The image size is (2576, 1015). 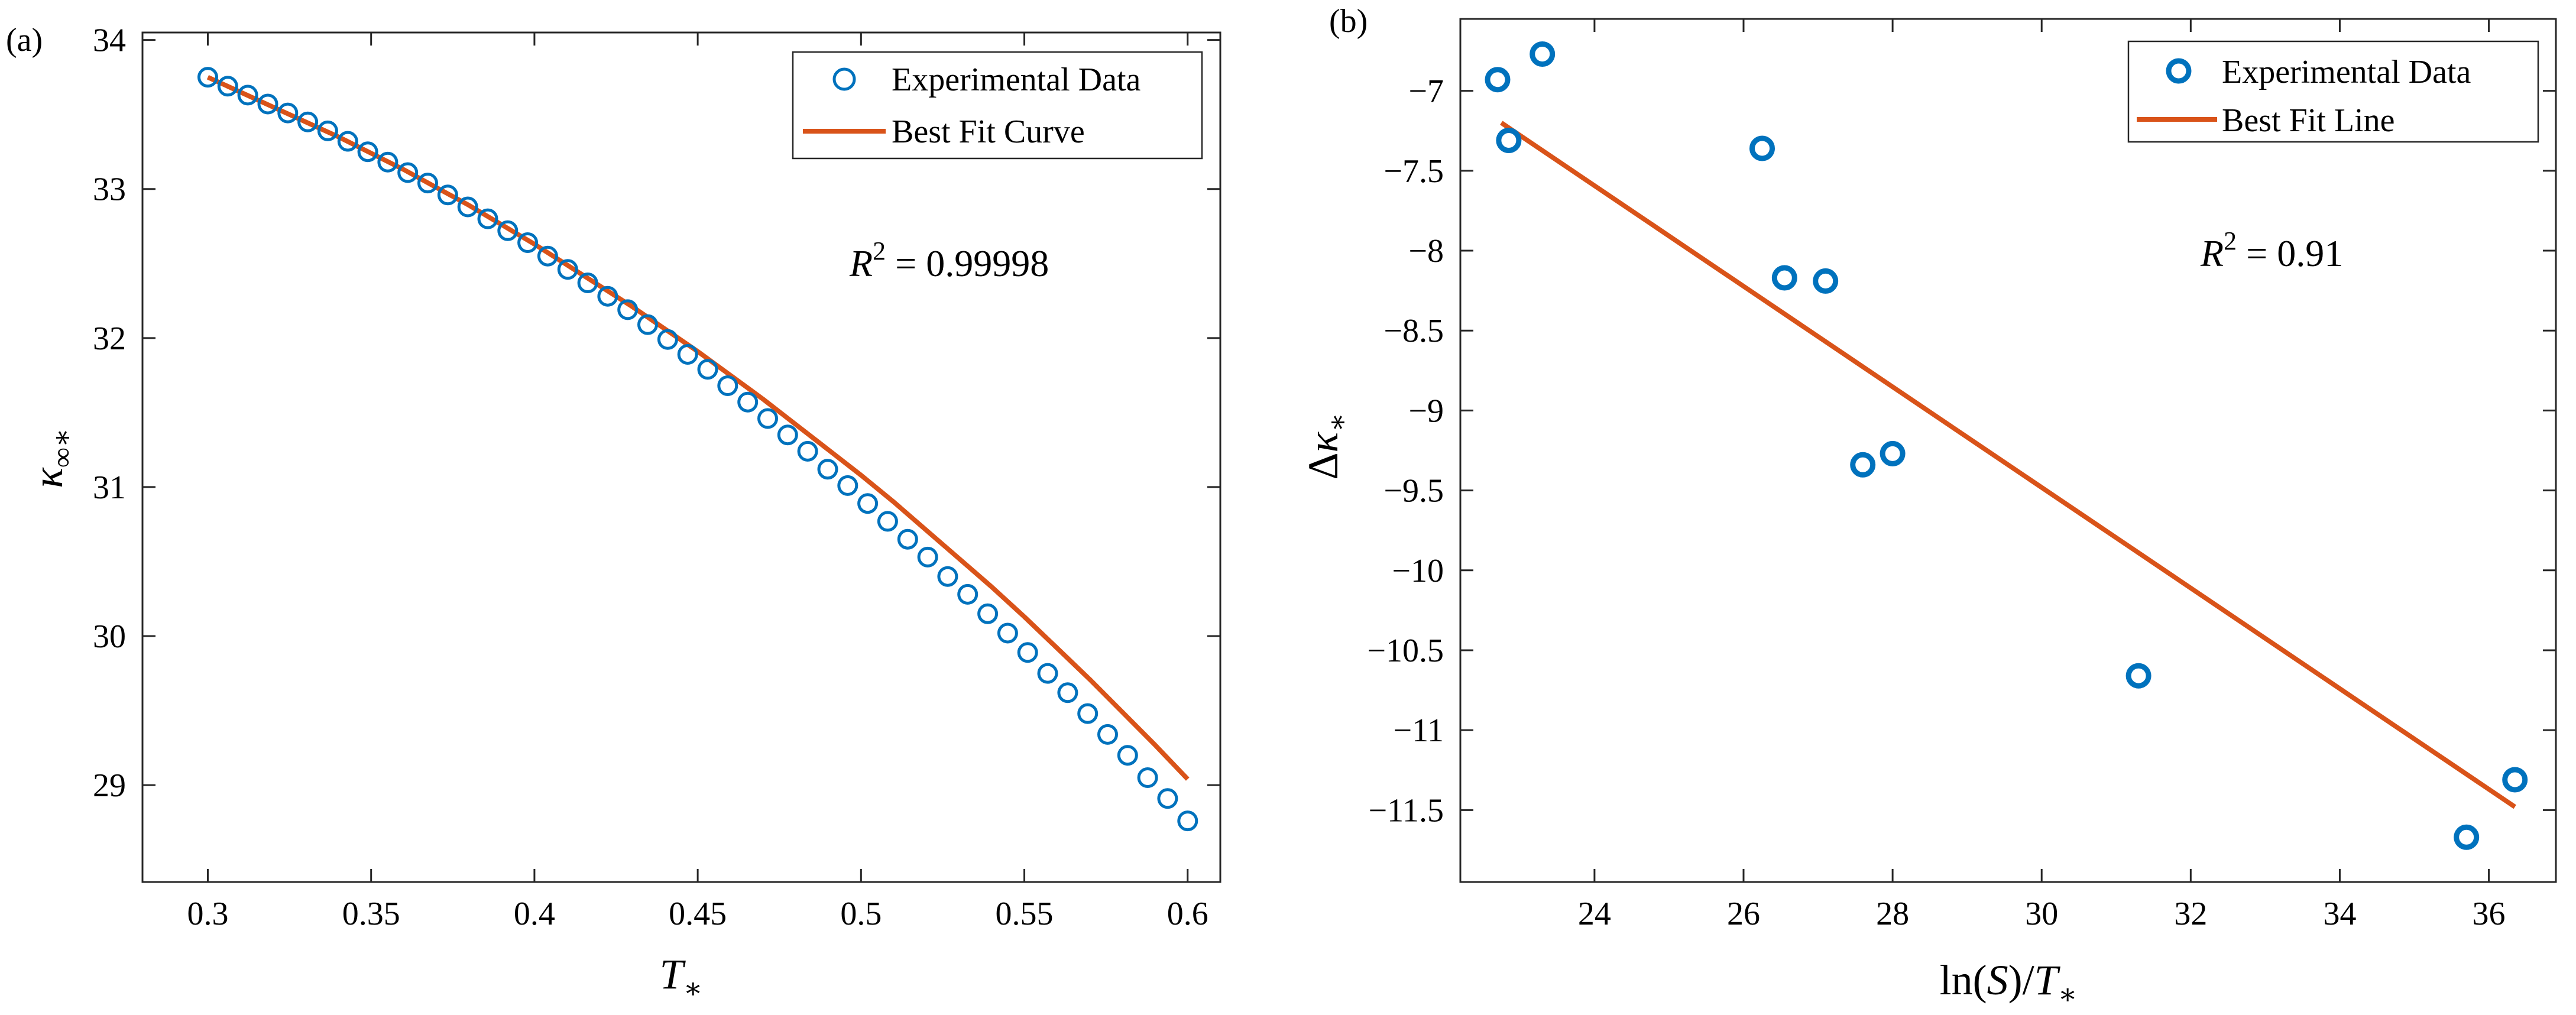 What do you see at coordinates (1426, 91) in the screenshot?
I see `y-tick-label: −7` at bounding box center [1426, 91].